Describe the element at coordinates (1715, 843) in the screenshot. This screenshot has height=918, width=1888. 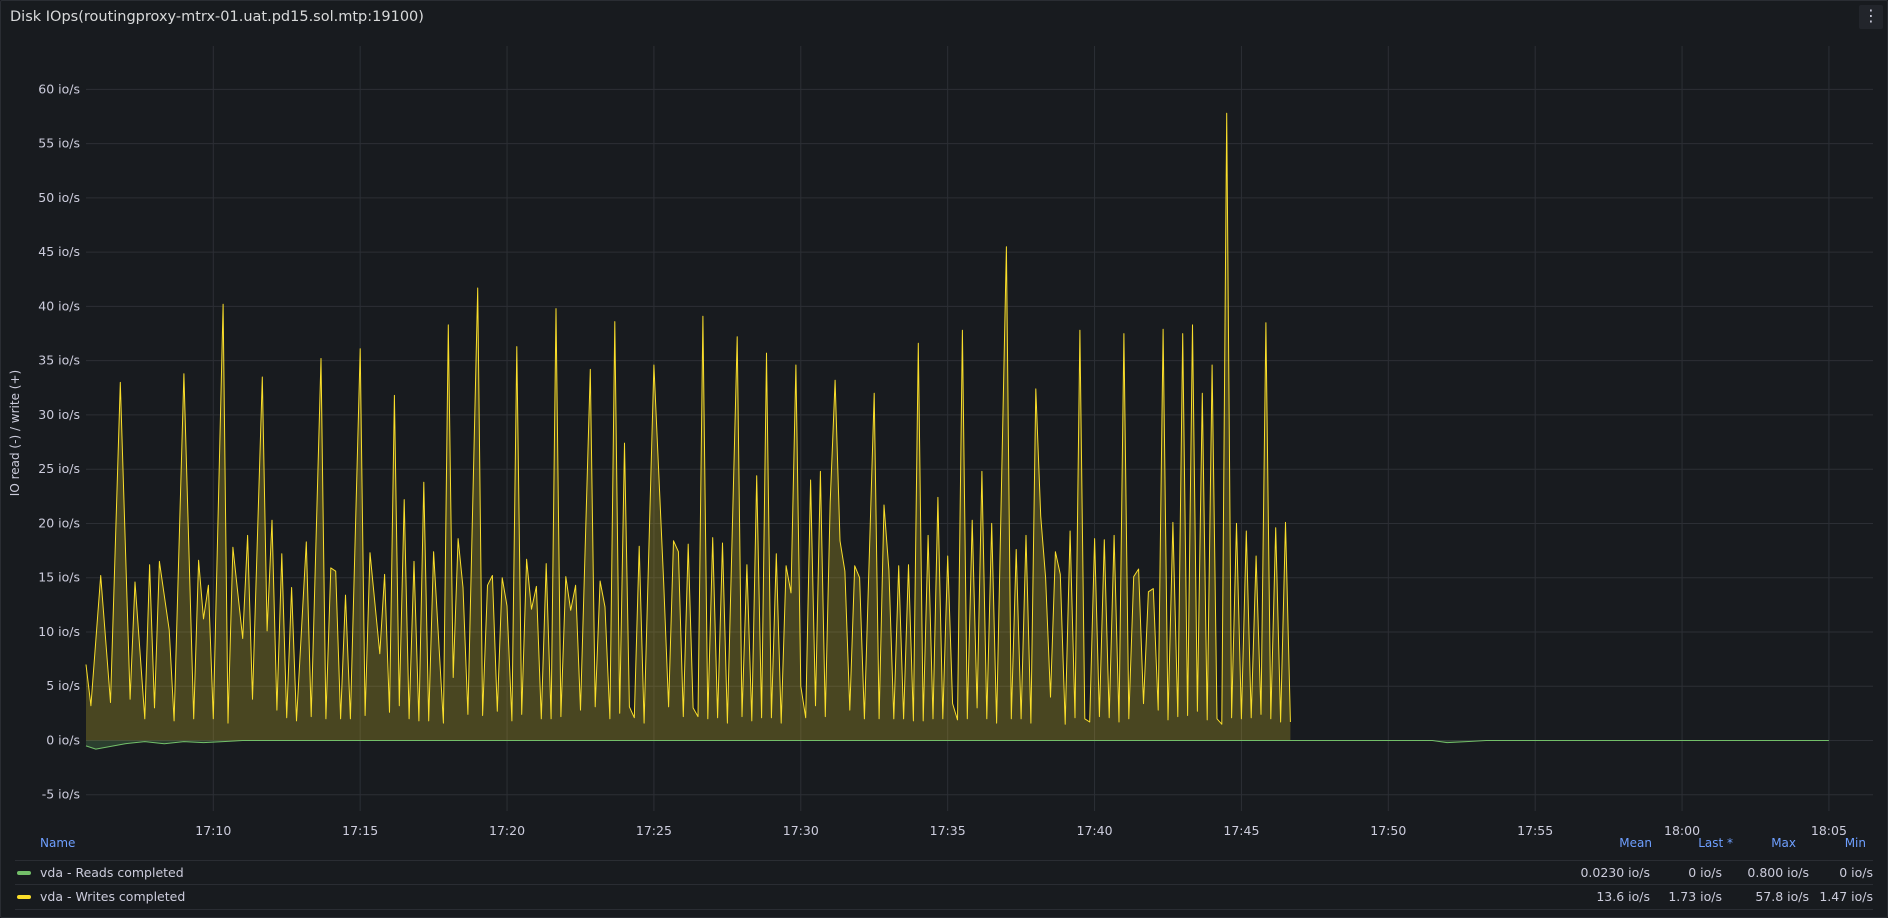
I see `legend-header-last: Last *` at that location.